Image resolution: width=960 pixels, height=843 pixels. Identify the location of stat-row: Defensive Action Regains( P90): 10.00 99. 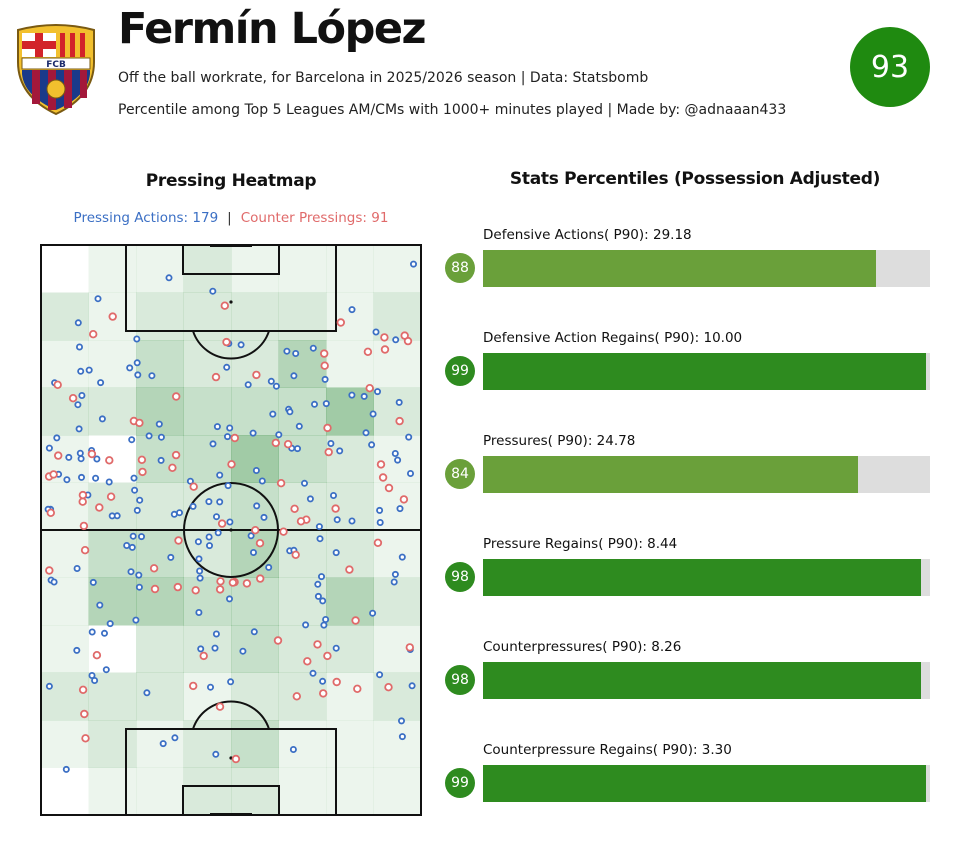
(690, 365).